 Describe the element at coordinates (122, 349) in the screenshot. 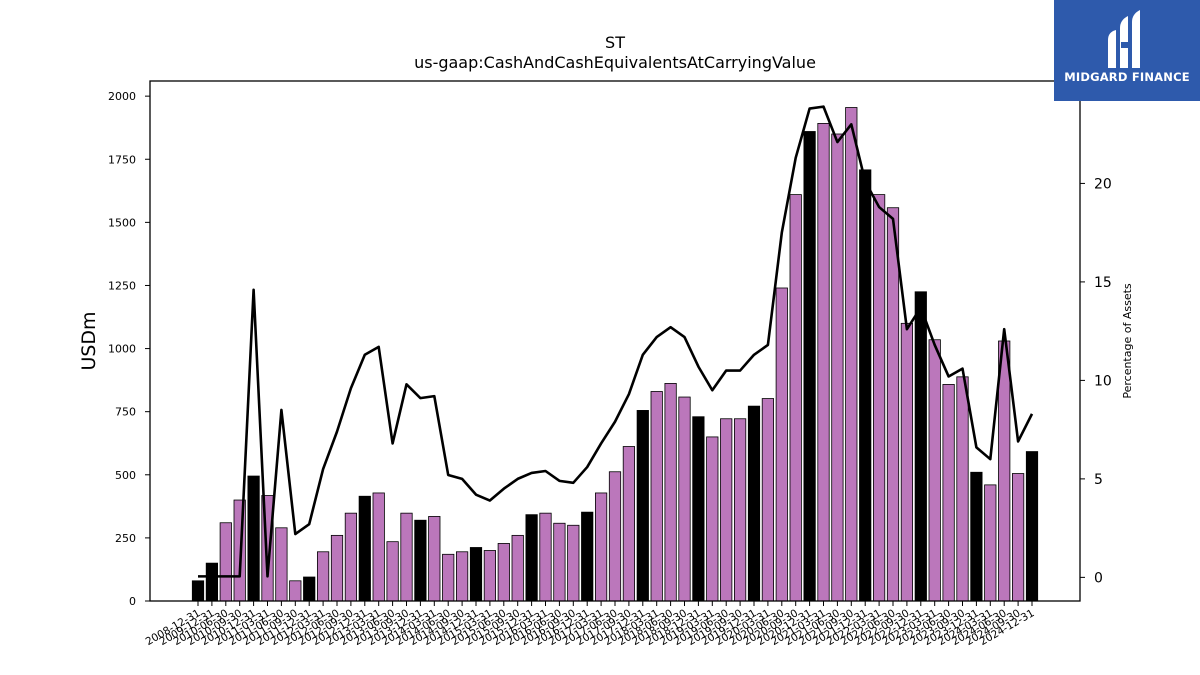

I see `y-tick-label-1000: 1000` at that location.